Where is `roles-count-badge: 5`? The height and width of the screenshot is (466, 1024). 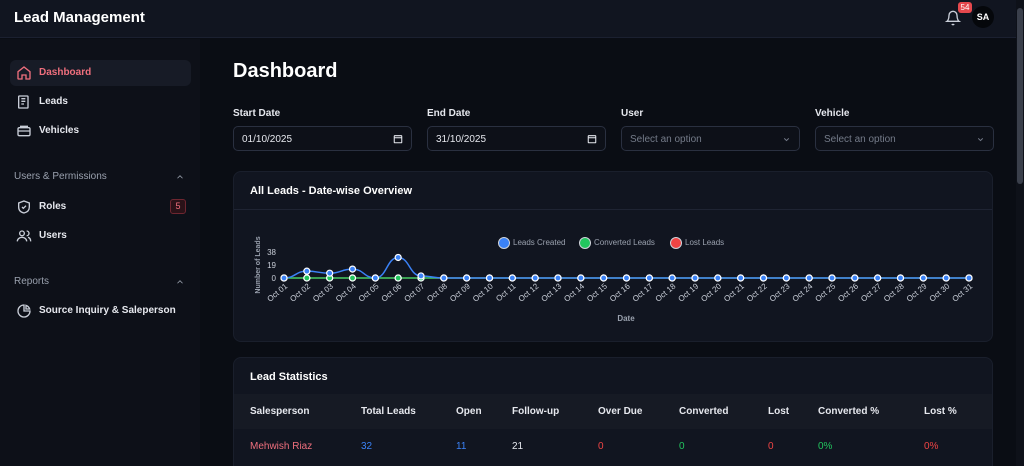
roles-count-badge: 5 is located at coordinates (178, 206).